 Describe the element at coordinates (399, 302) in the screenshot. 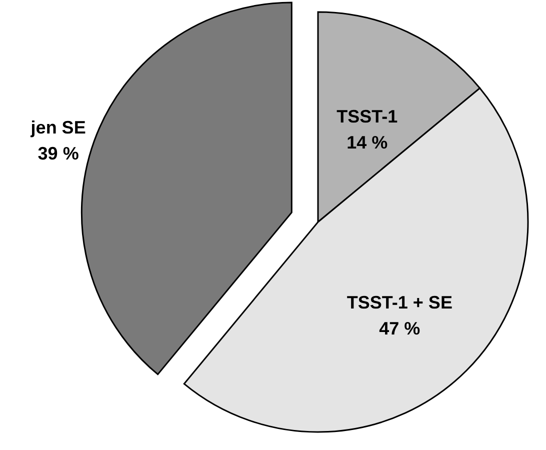

I see `slice-label: TSST-1 + SE` at that location.